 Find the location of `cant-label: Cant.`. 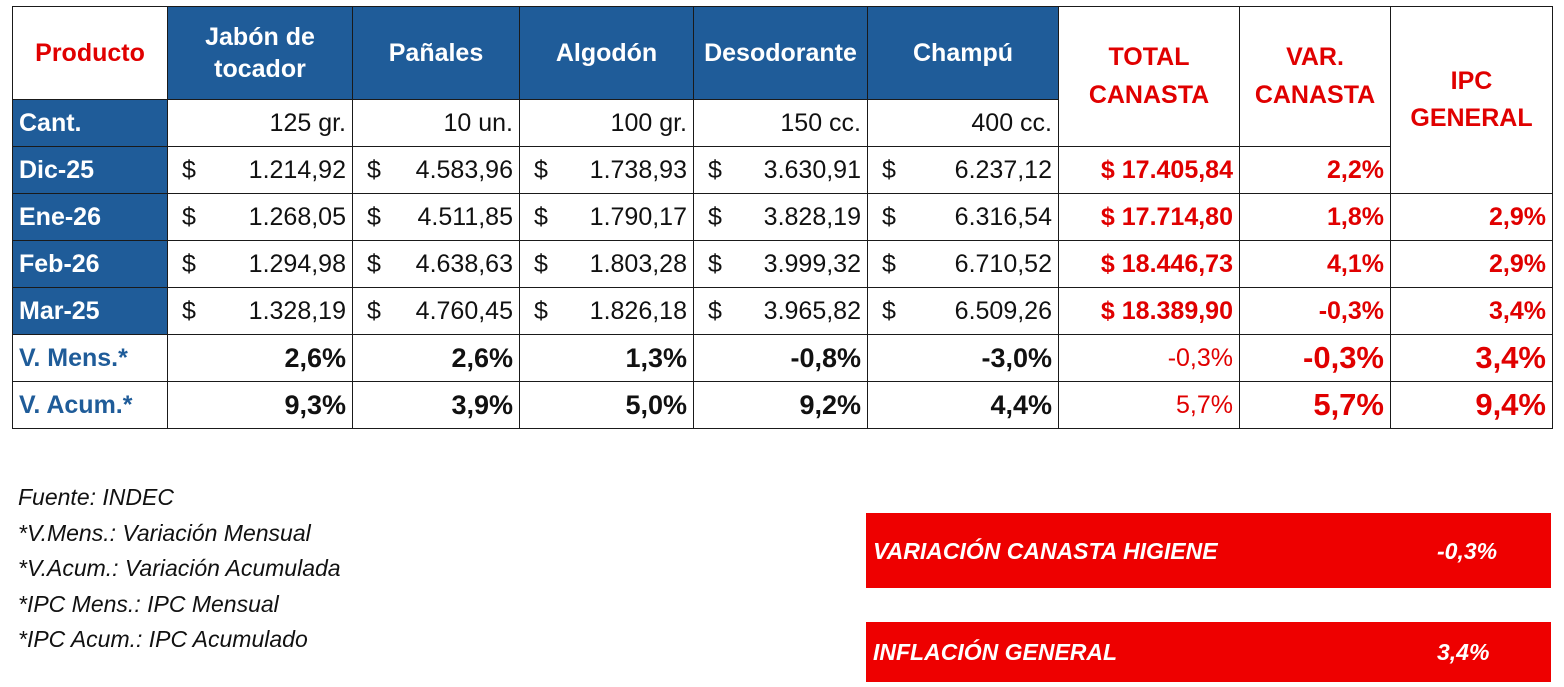

cant-label: Cant. is located at coordinates (90, 123).